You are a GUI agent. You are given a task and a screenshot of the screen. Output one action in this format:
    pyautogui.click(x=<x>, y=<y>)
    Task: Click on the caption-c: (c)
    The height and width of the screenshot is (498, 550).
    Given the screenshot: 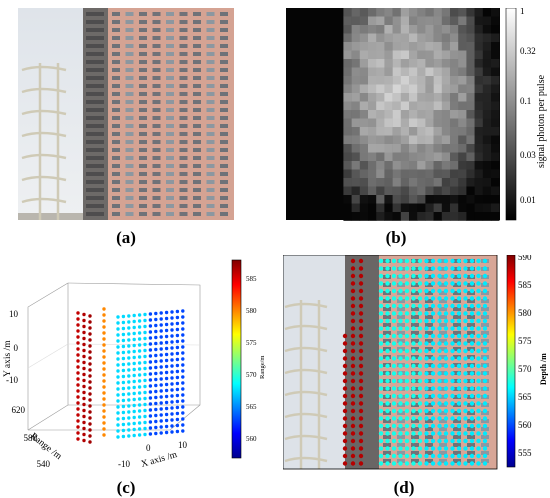 What is the action you would take?
    pyautogui.click(x=126, y=487)
    